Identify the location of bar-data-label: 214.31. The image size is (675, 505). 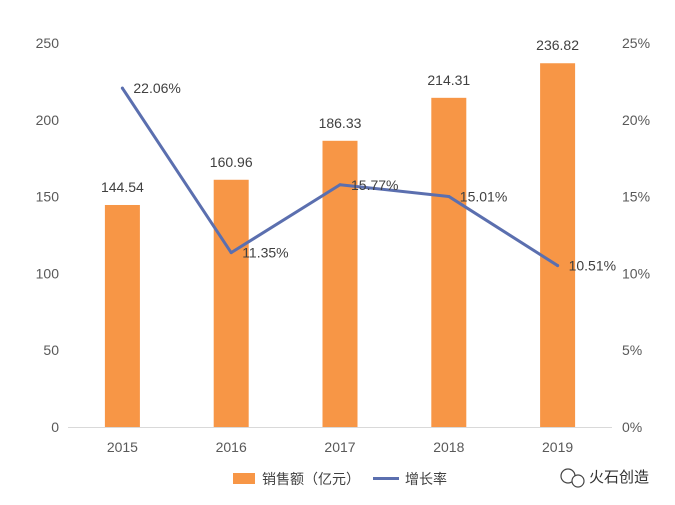
(448, 80).